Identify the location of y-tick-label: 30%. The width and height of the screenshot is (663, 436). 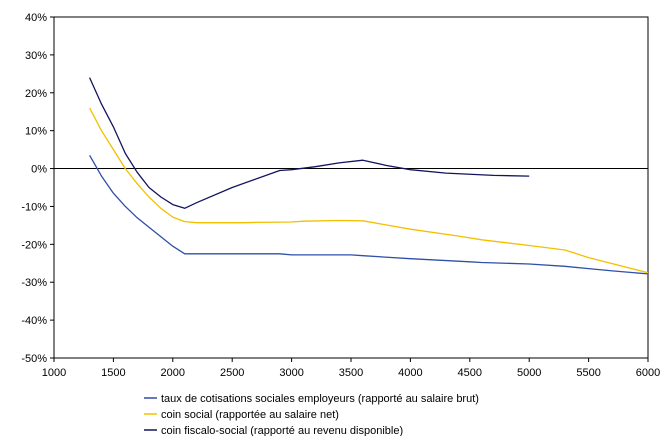
(36, 56).